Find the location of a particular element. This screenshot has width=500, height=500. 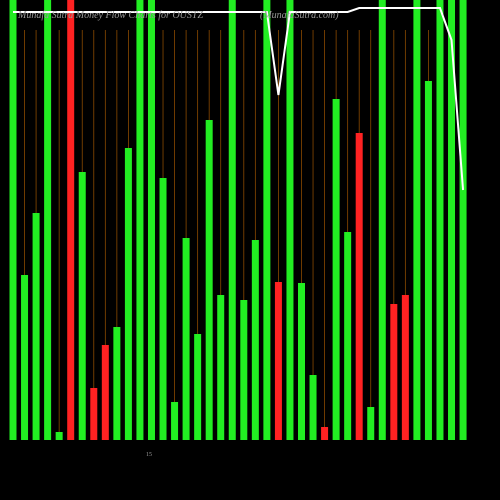

annotation: 15 is located at coordinates (149, 455).